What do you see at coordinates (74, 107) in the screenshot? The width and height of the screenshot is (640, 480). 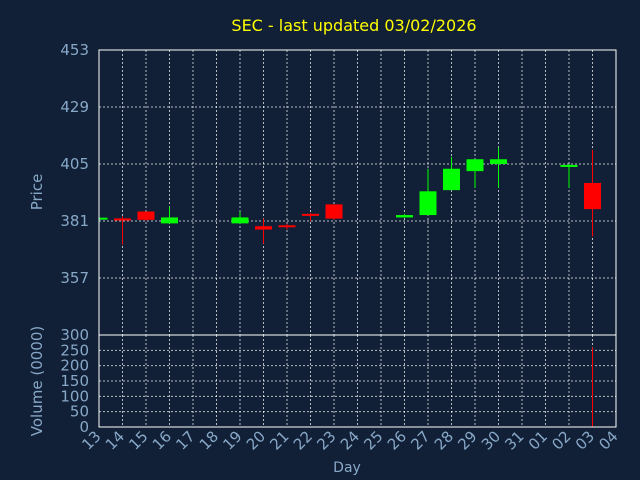 I see `price-tick-label: 429` at bounding box center [74, 107].